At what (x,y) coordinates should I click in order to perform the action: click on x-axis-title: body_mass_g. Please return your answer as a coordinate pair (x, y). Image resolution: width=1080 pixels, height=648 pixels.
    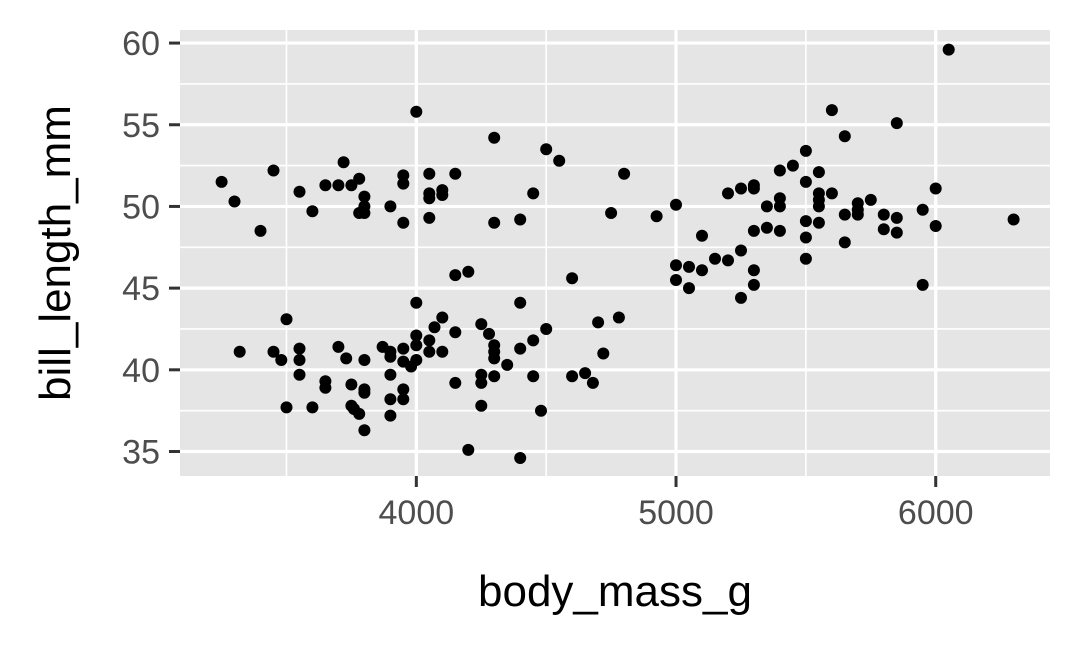
    Looking at the image, I should click on (615, 591).